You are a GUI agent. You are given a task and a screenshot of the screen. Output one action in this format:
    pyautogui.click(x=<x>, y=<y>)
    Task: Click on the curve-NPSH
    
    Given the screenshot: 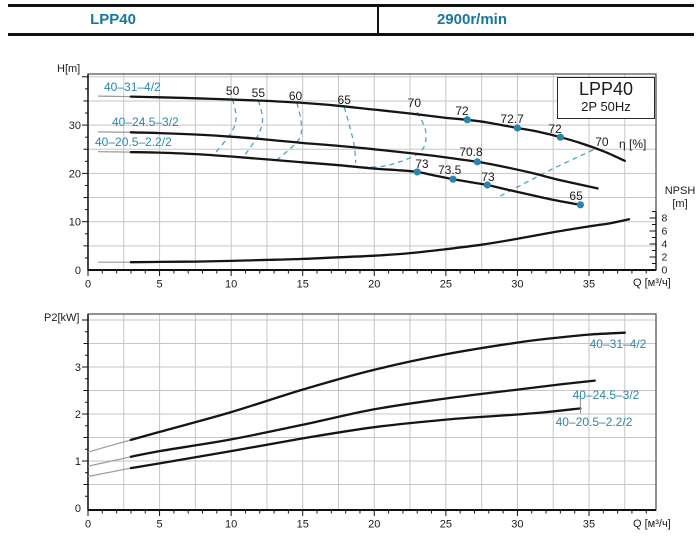 What is the action you would take?
    pyautogui.click(x=380, y=241)
    